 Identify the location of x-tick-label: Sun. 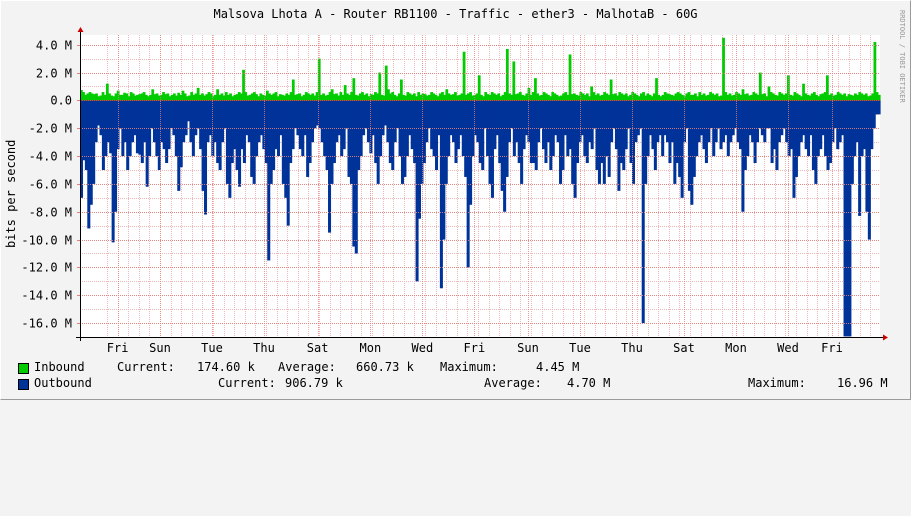
(528, 348).